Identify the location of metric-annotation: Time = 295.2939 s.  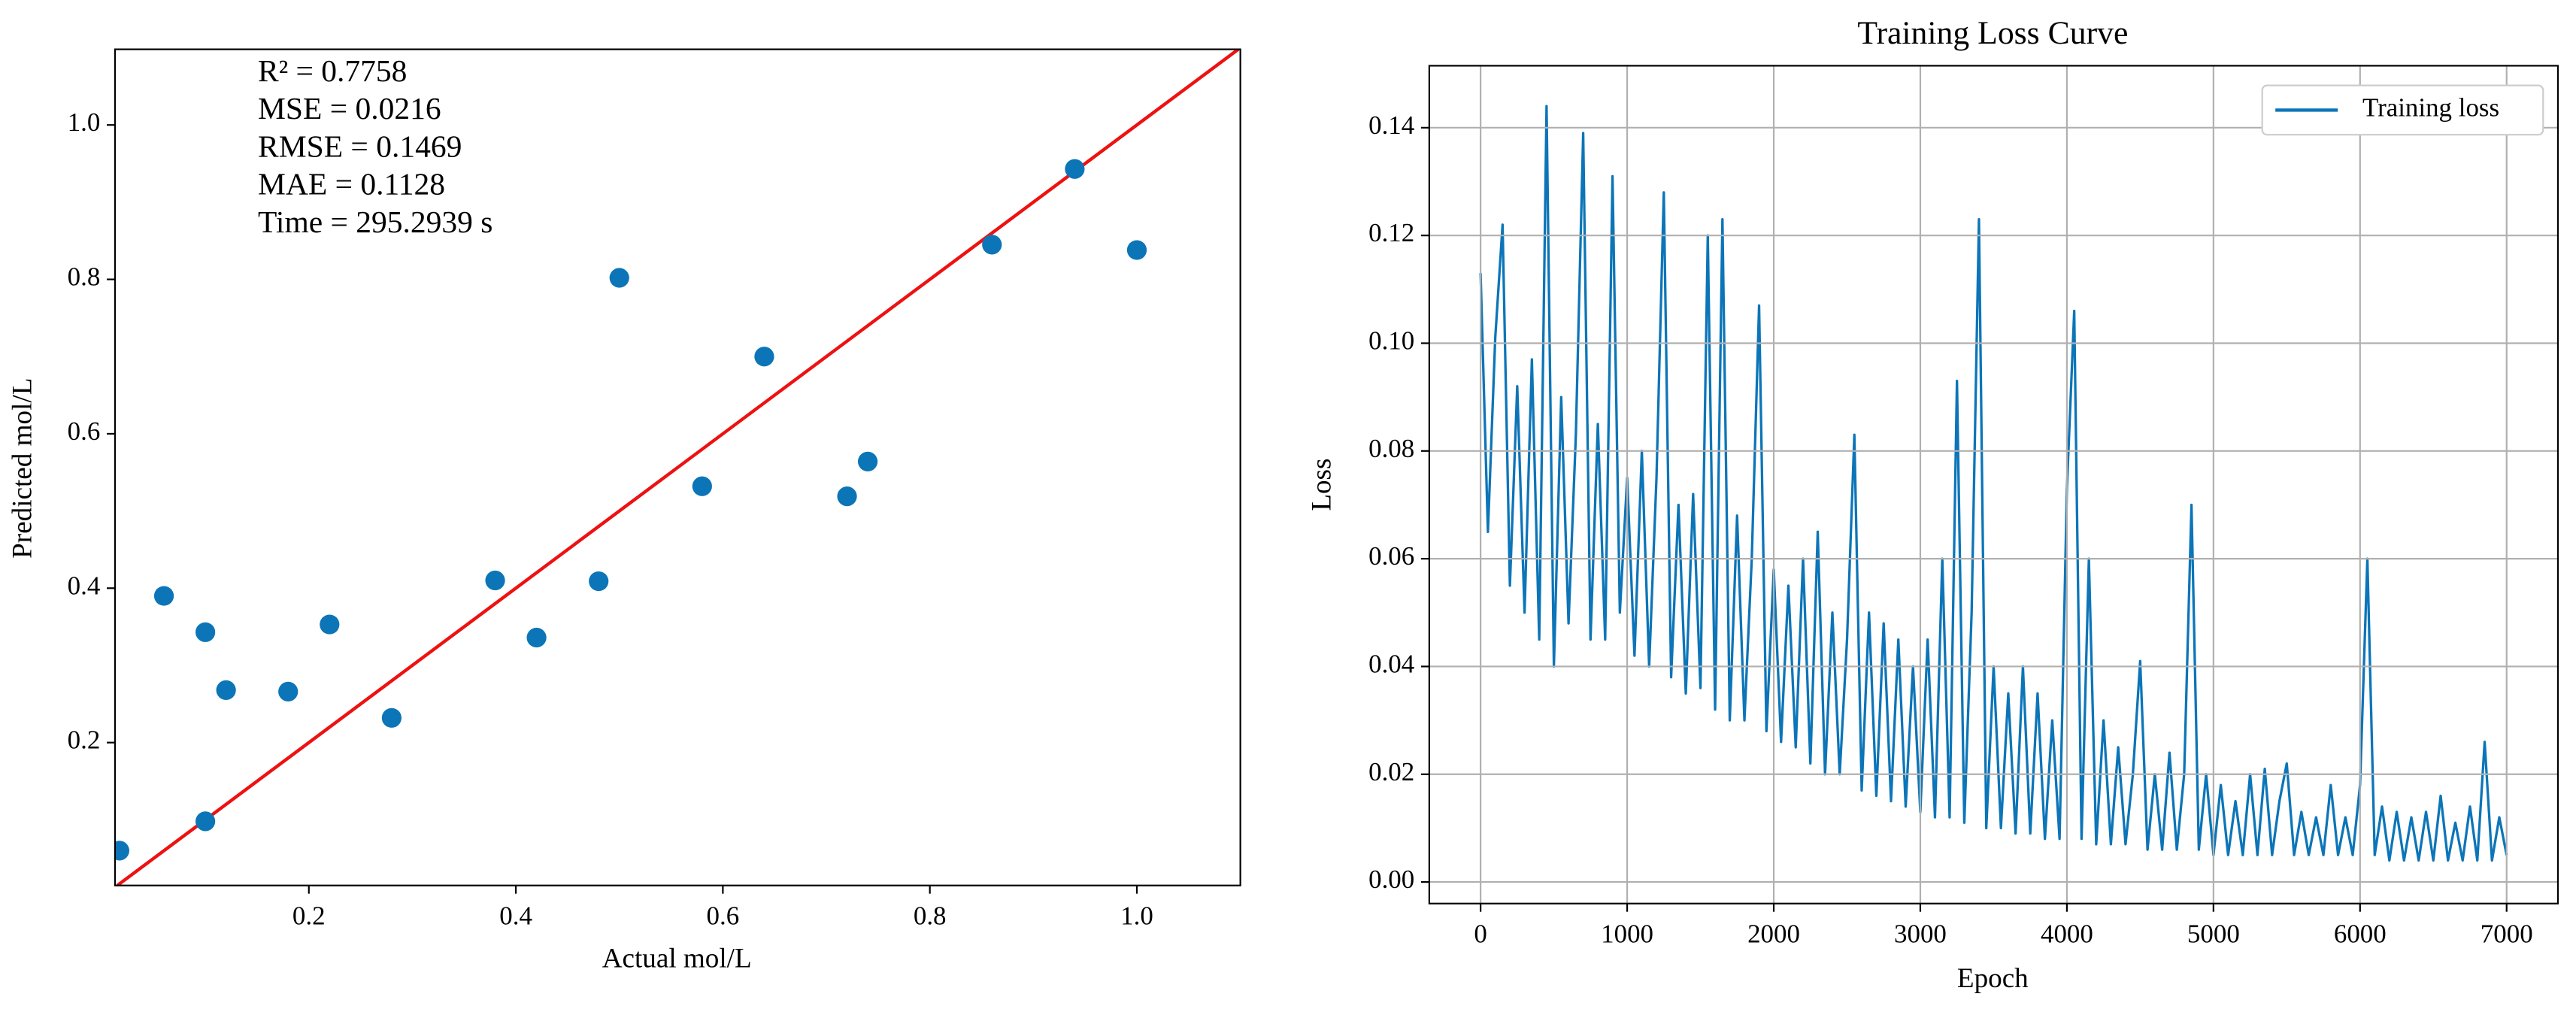
(375, 222).